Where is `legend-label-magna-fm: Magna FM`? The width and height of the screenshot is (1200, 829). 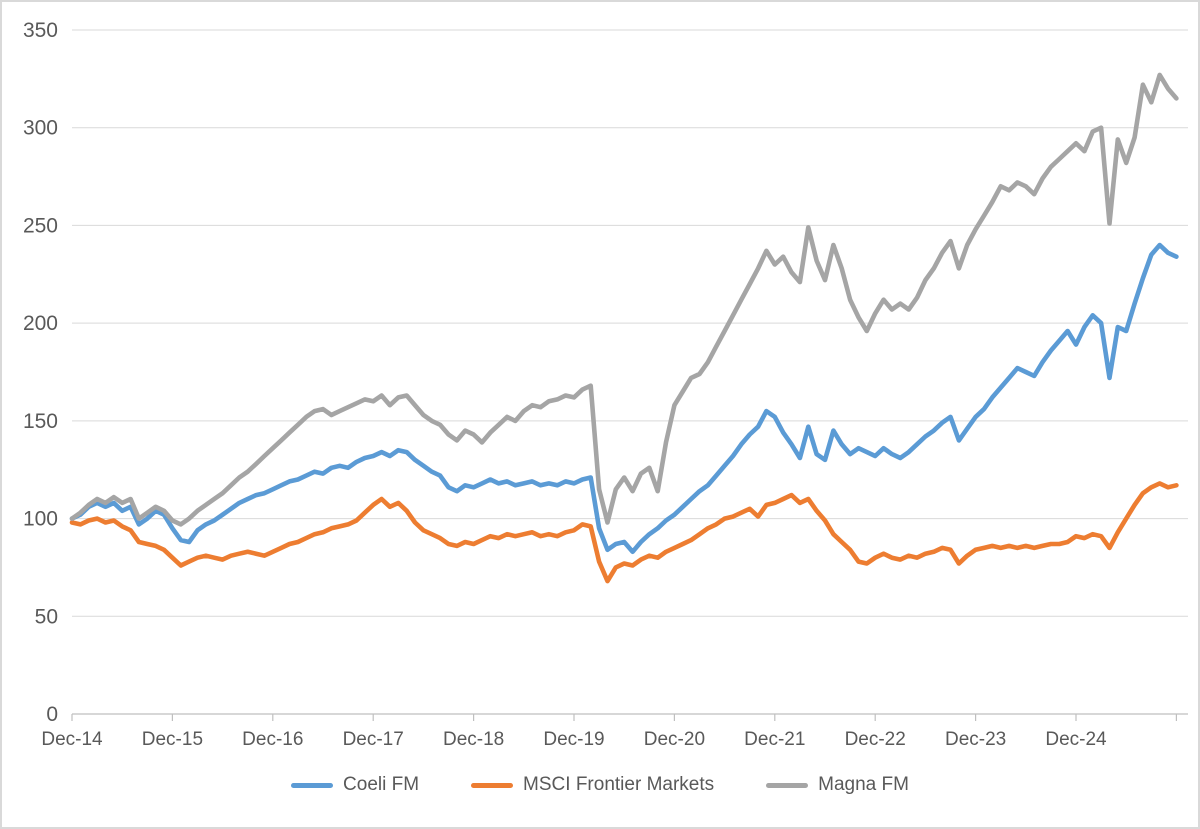
legend-label-magna-fm: Magna FM is located at coordinates (863, 784).